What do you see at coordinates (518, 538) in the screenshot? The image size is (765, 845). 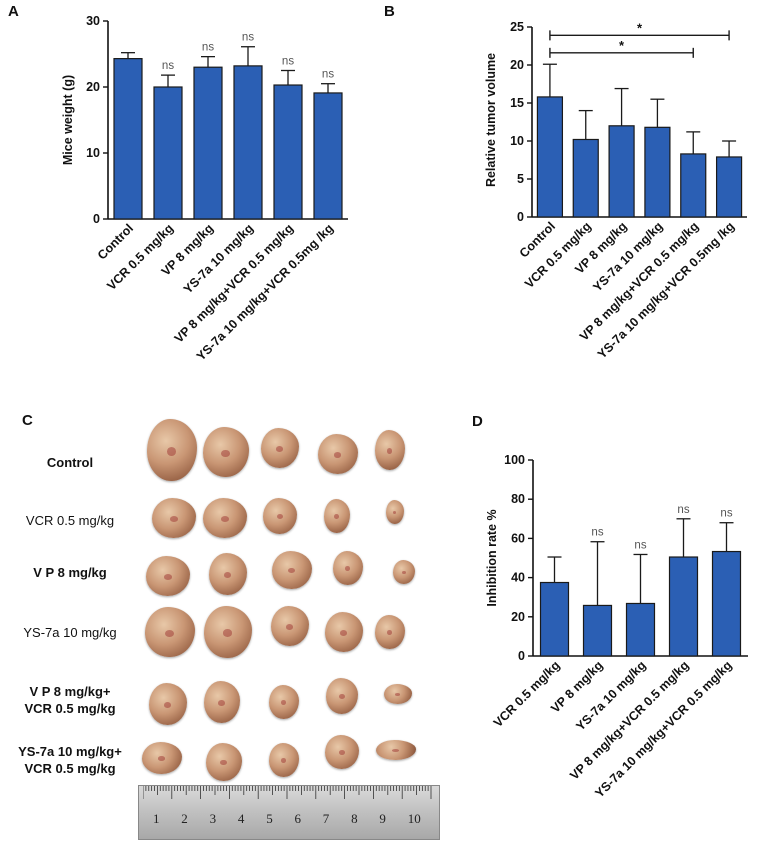 I see `y-tick-label: 60` at bounding box center [518, 538].